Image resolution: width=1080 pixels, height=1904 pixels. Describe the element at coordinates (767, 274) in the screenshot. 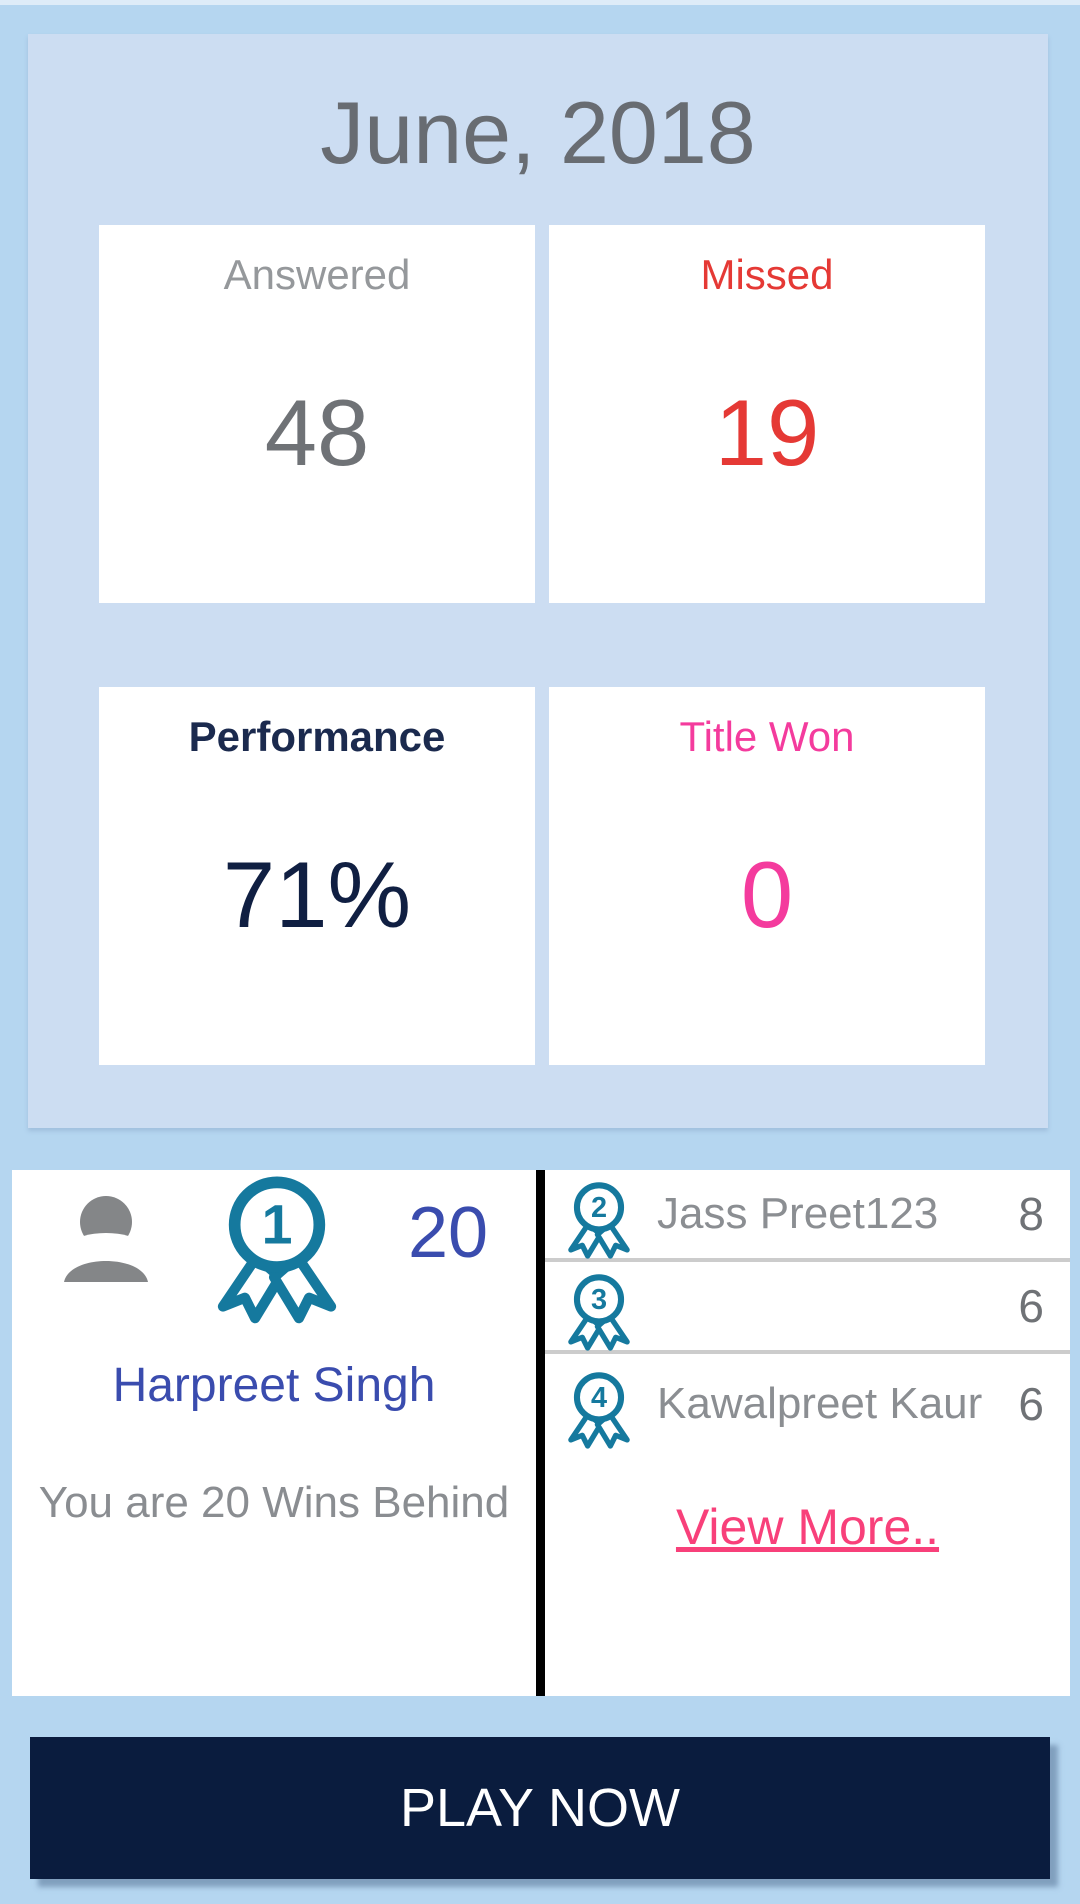

I see `missed-label: Missed` at that location.